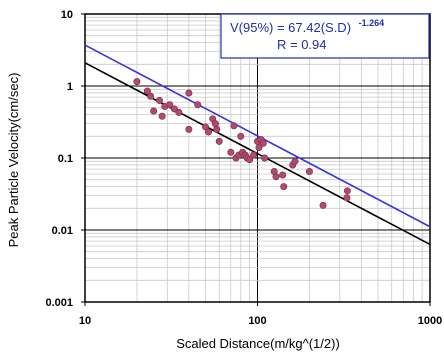  I want to click on x-tick-label: 100, so click(257, 321).